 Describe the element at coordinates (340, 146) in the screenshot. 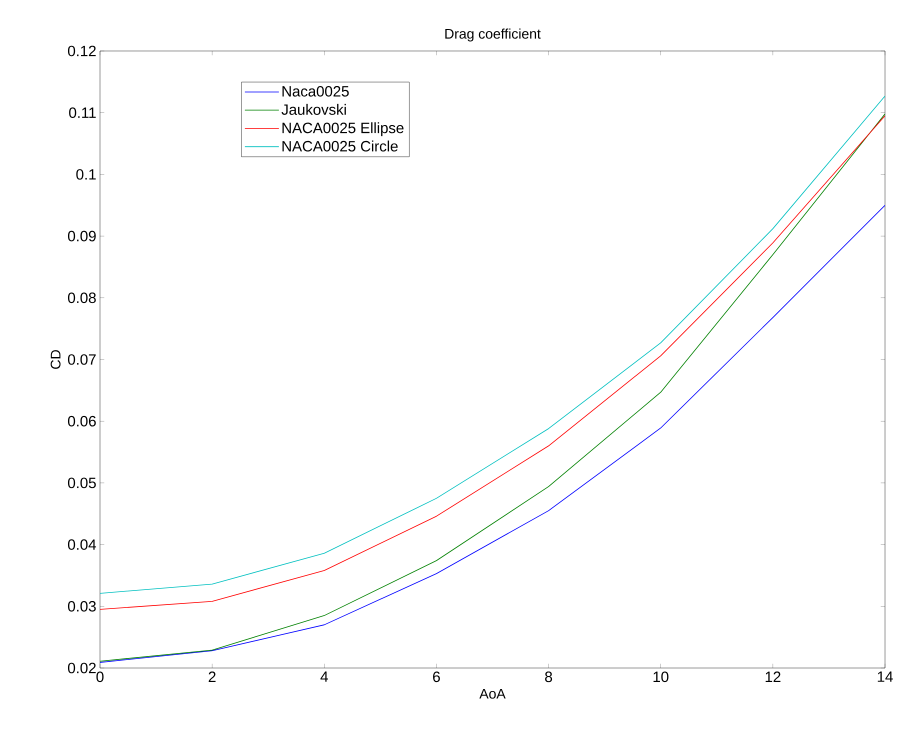

I see `legend-label: NACA0025 Circle` at that location.